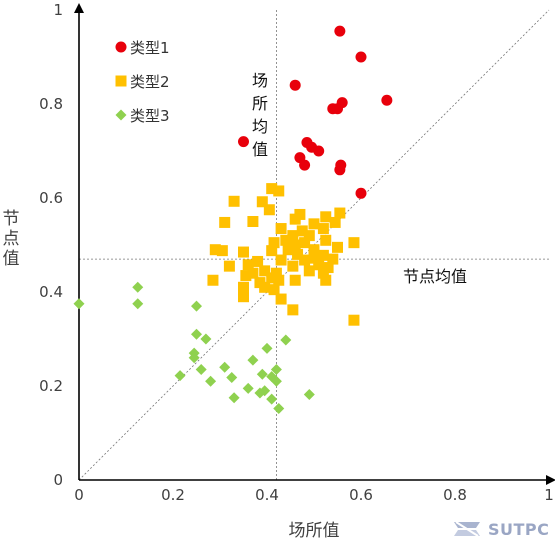 This screenshot has width=555, height=542. What do you see at coordinates (549, 495) in the screenshot?
I see `x-tick-label: 1` at bounding box center [549, 495].